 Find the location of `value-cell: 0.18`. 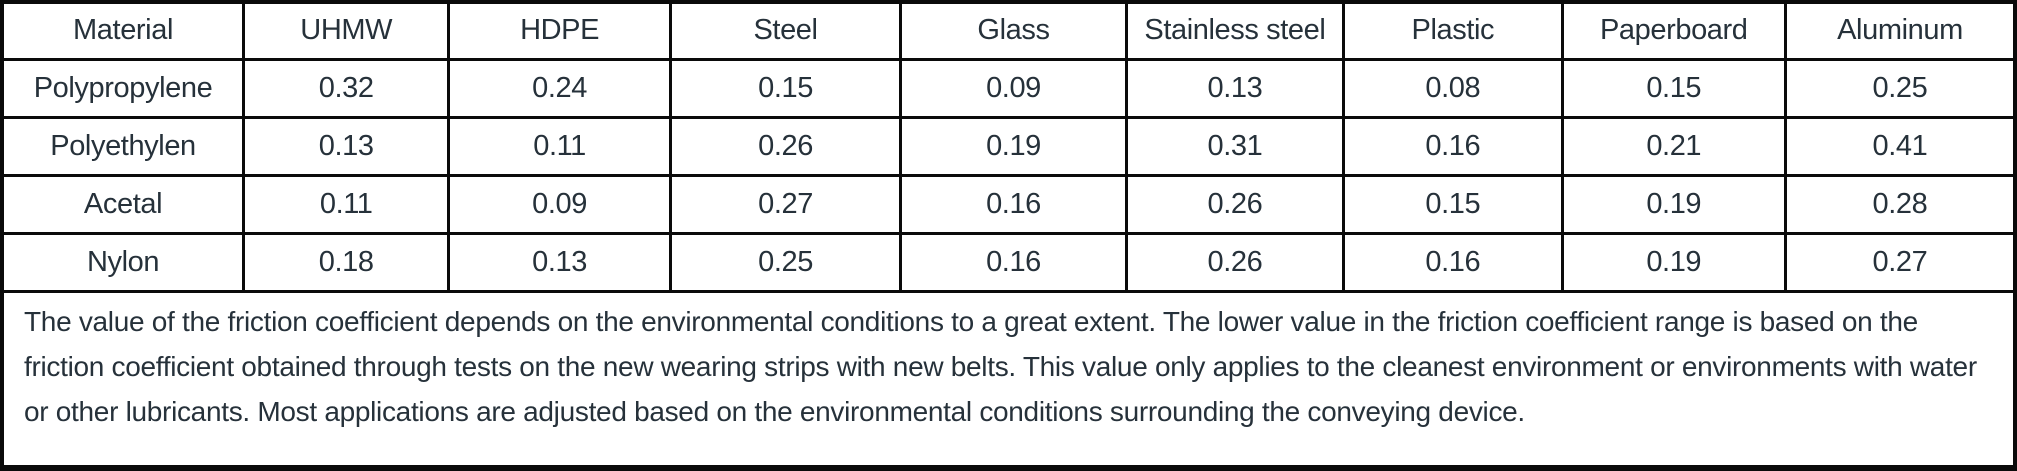

value-cell: 0.18 is located at coordinates (346, 262).